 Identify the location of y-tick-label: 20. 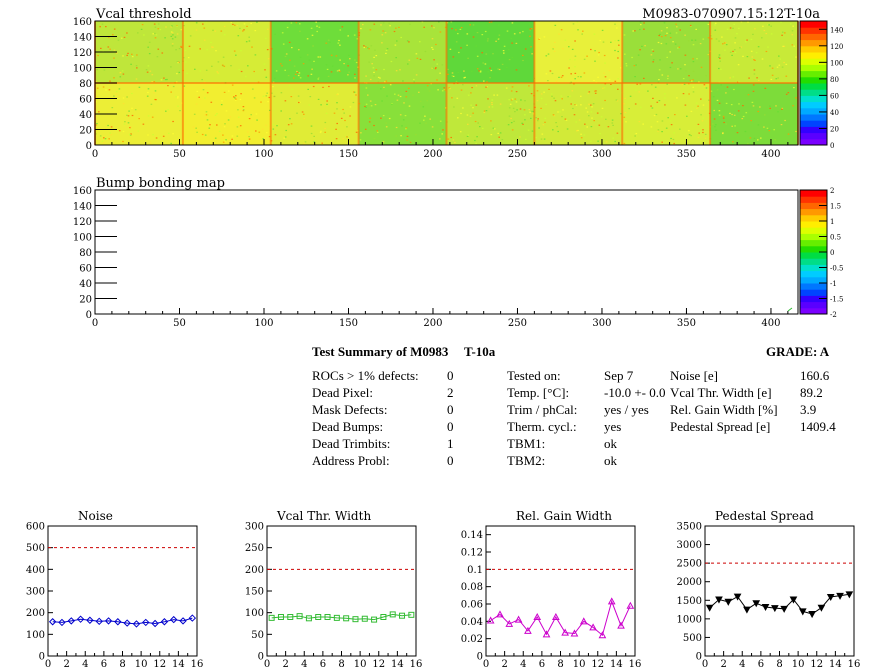
(85, 300).